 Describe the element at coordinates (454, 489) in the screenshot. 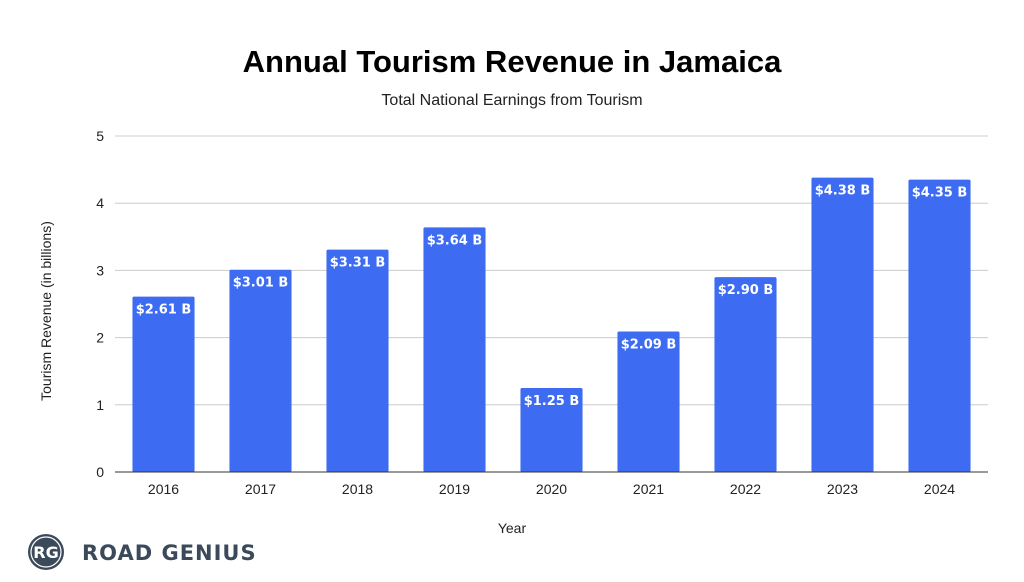

I see `x-tick-label: 2019` at that location.